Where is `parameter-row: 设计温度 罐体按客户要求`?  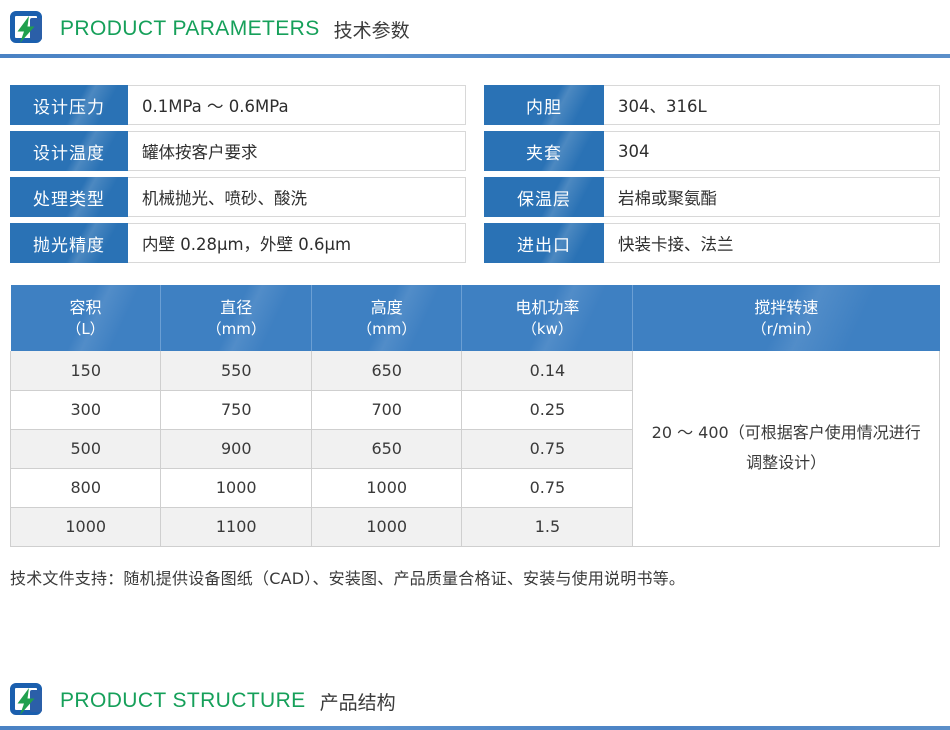
parameter-row: 设计温度 罐体按客户要求 is located at coordinates (238, 151).